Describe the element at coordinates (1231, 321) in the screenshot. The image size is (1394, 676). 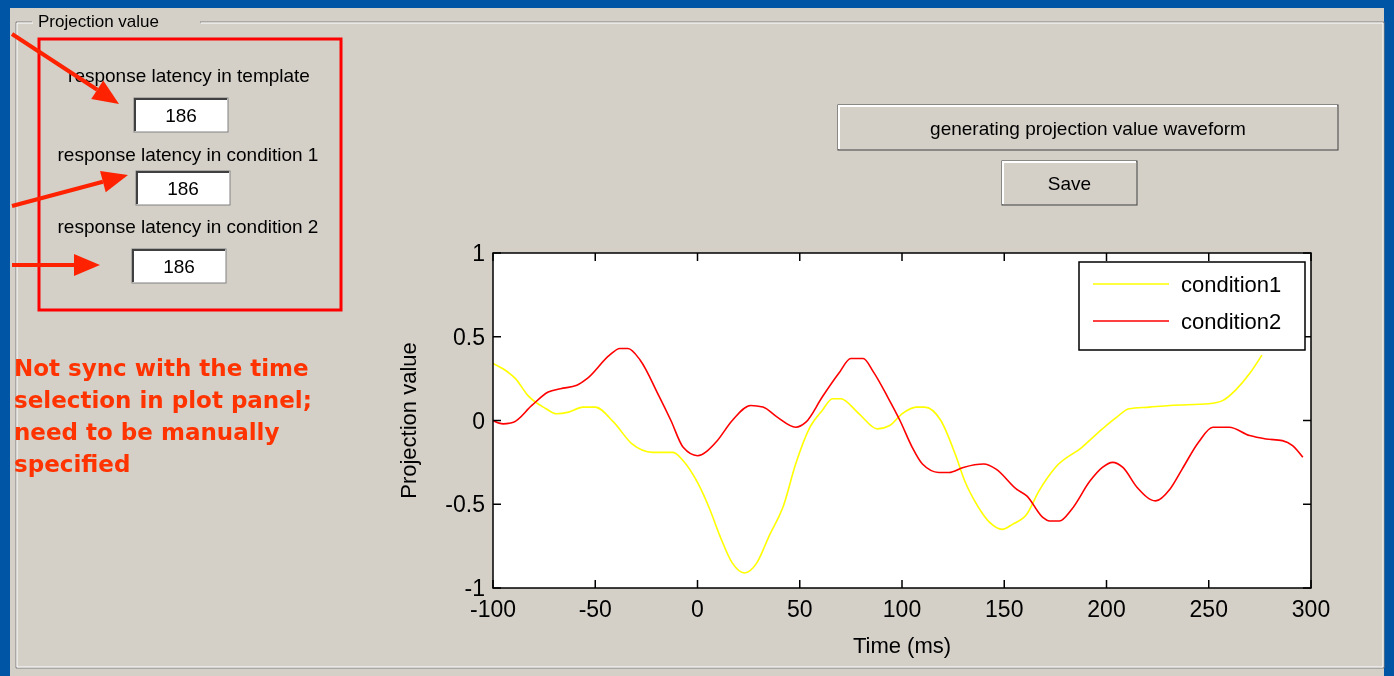
I see `legend-label: condition2` at that location.